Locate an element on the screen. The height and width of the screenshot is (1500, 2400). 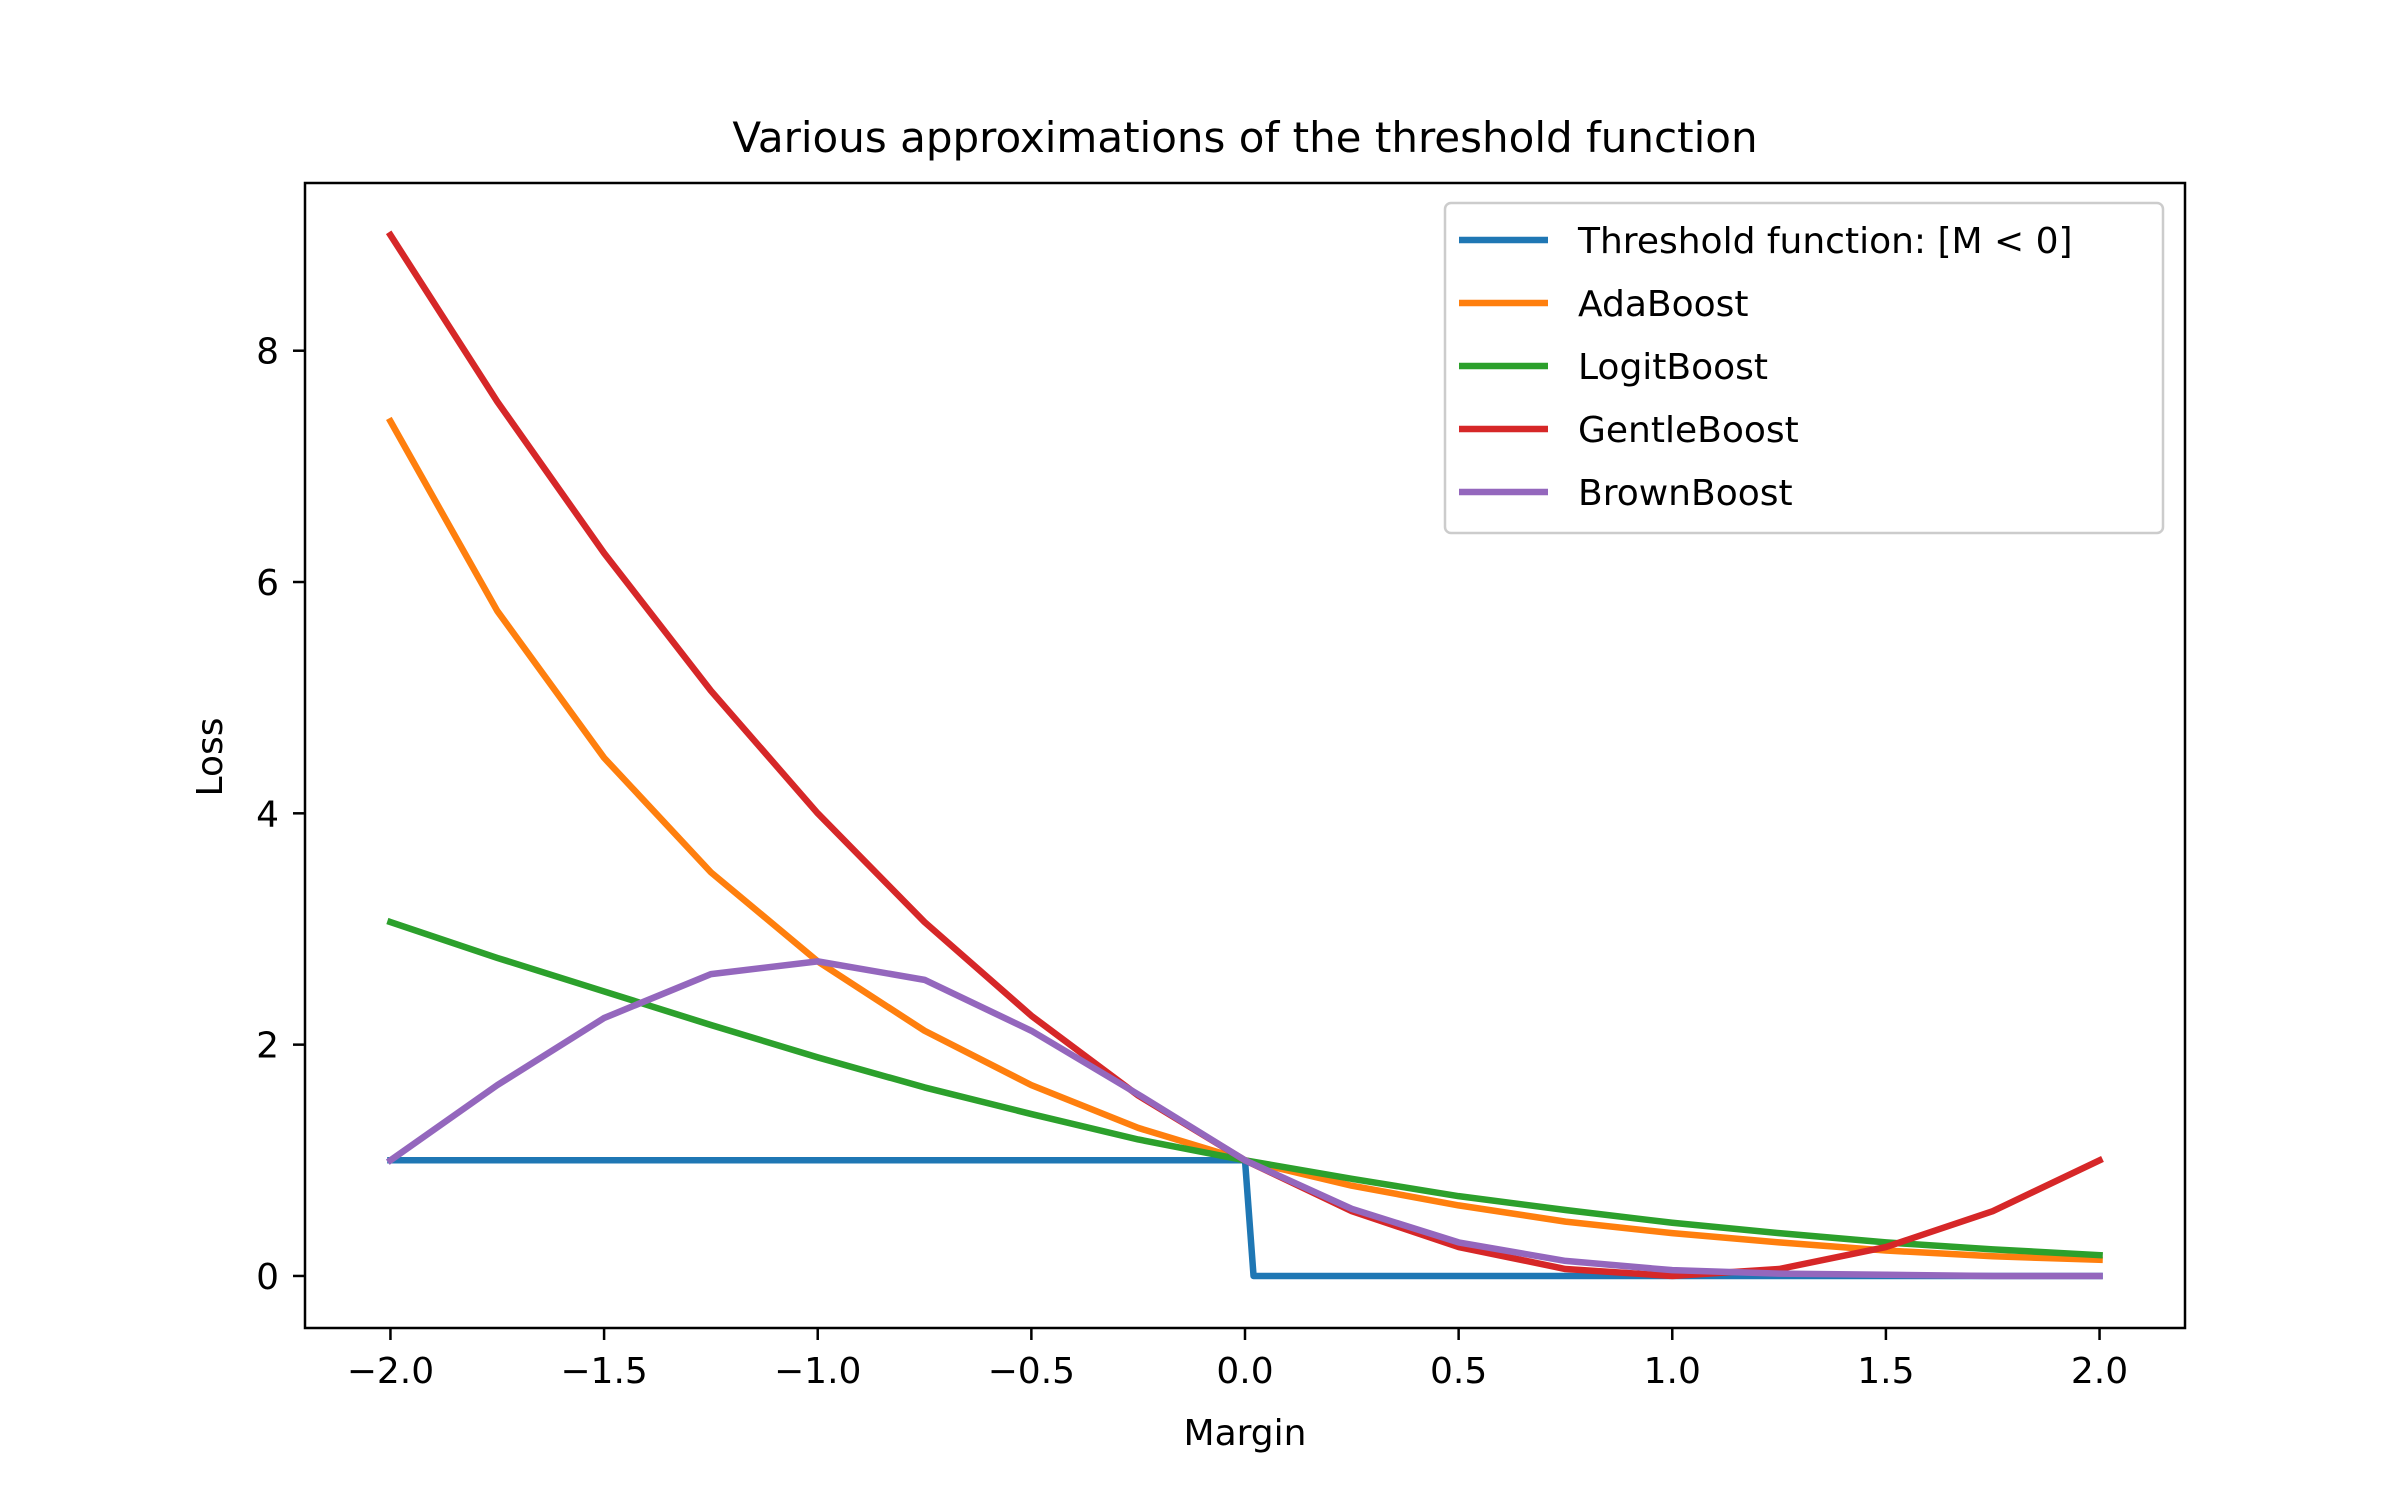
x-tick-label: −0.5 is located at coordinates (1031, 1371).